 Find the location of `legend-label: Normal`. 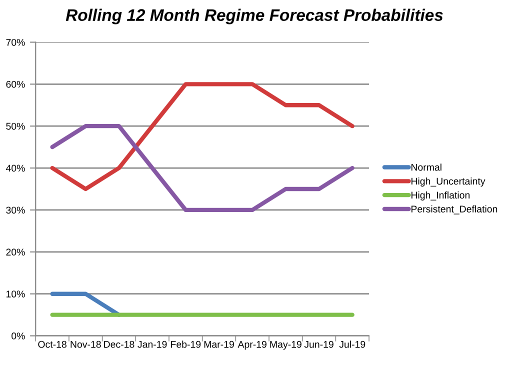

legend-label: Normal is located at coordinates (426, 167).